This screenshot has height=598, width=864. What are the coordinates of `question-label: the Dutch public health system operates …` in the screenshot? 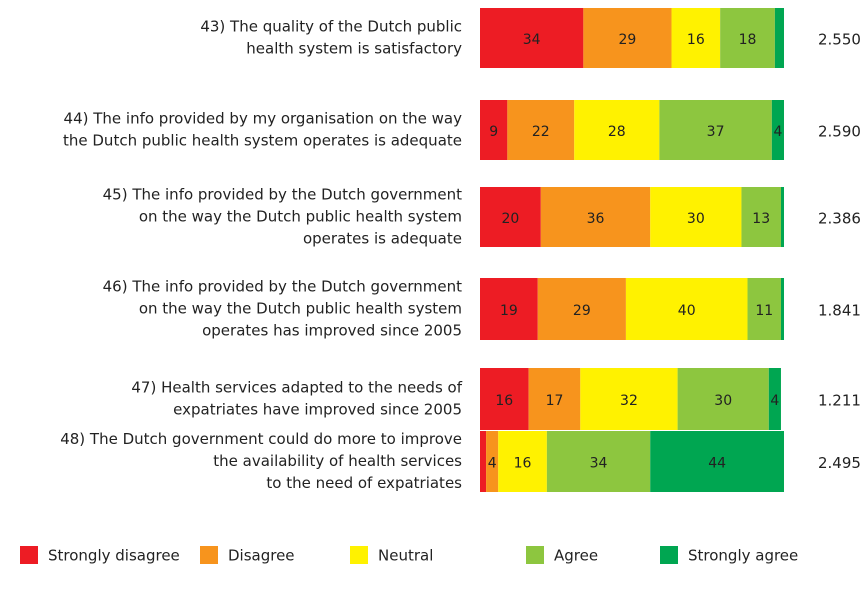 It's located at (262, 141).